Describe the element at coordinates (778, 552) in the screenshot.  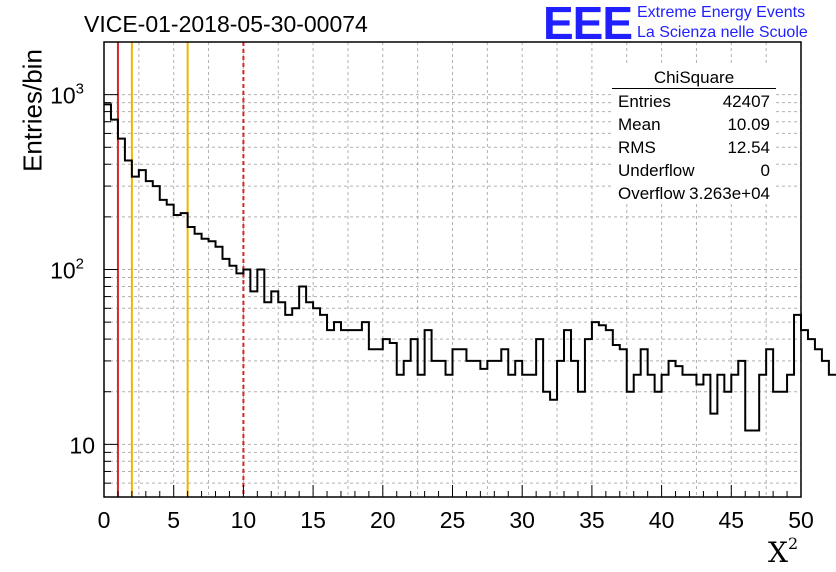
I see `x-axis-label-base: X` at that location.